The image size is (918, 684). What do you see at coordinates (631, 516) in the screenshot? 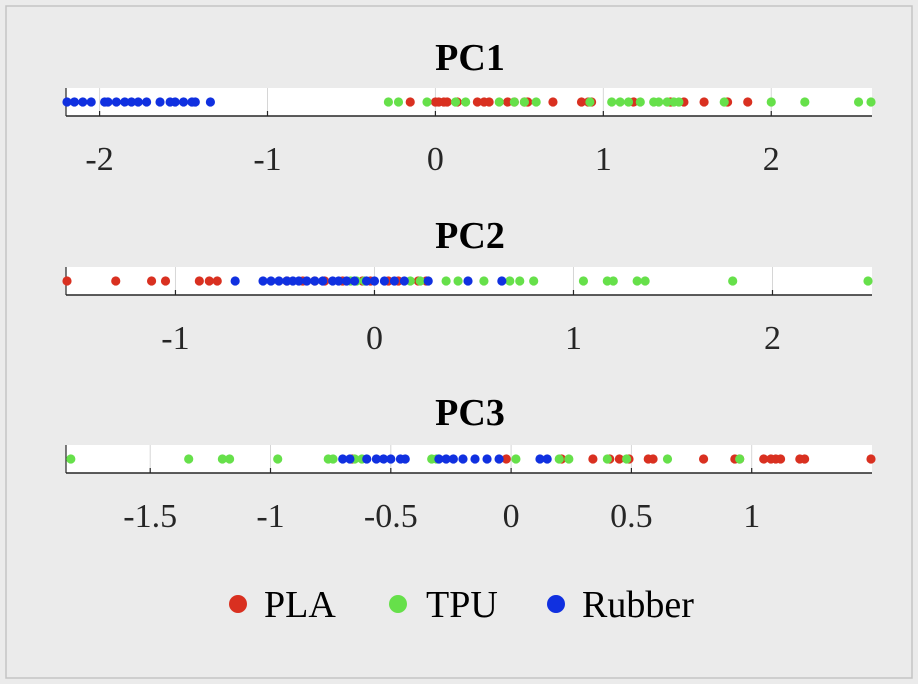
I see `pc3-tick-label: 0.5` at bounding box center [631, 516].